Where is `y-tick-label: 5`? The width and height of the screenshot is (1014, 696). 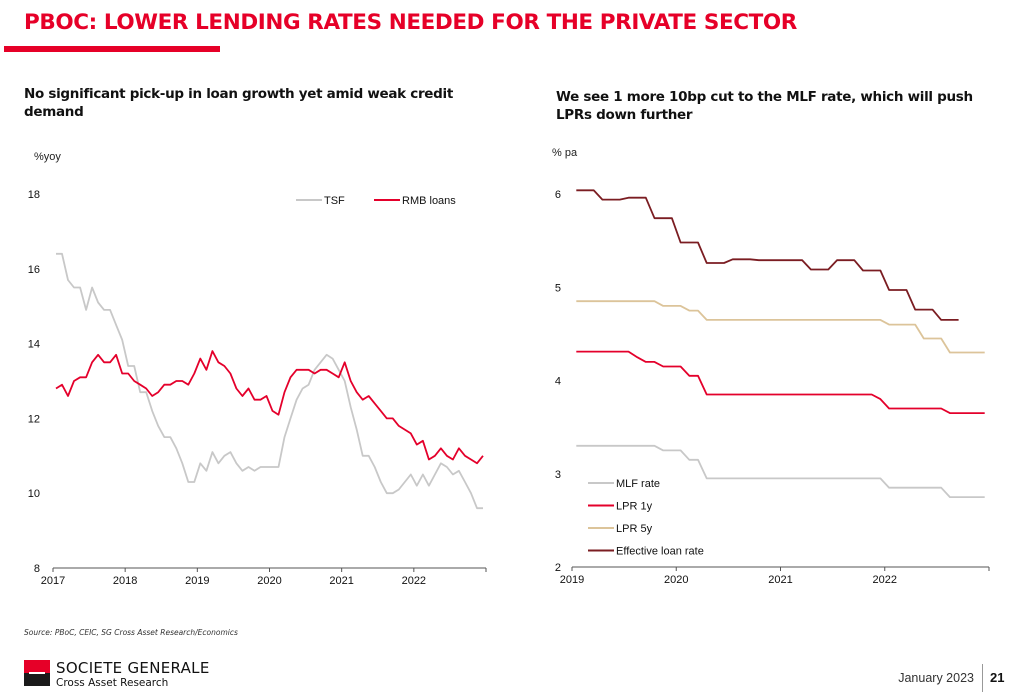 y-tick-label: 5 is located at coordinates (558, 288).